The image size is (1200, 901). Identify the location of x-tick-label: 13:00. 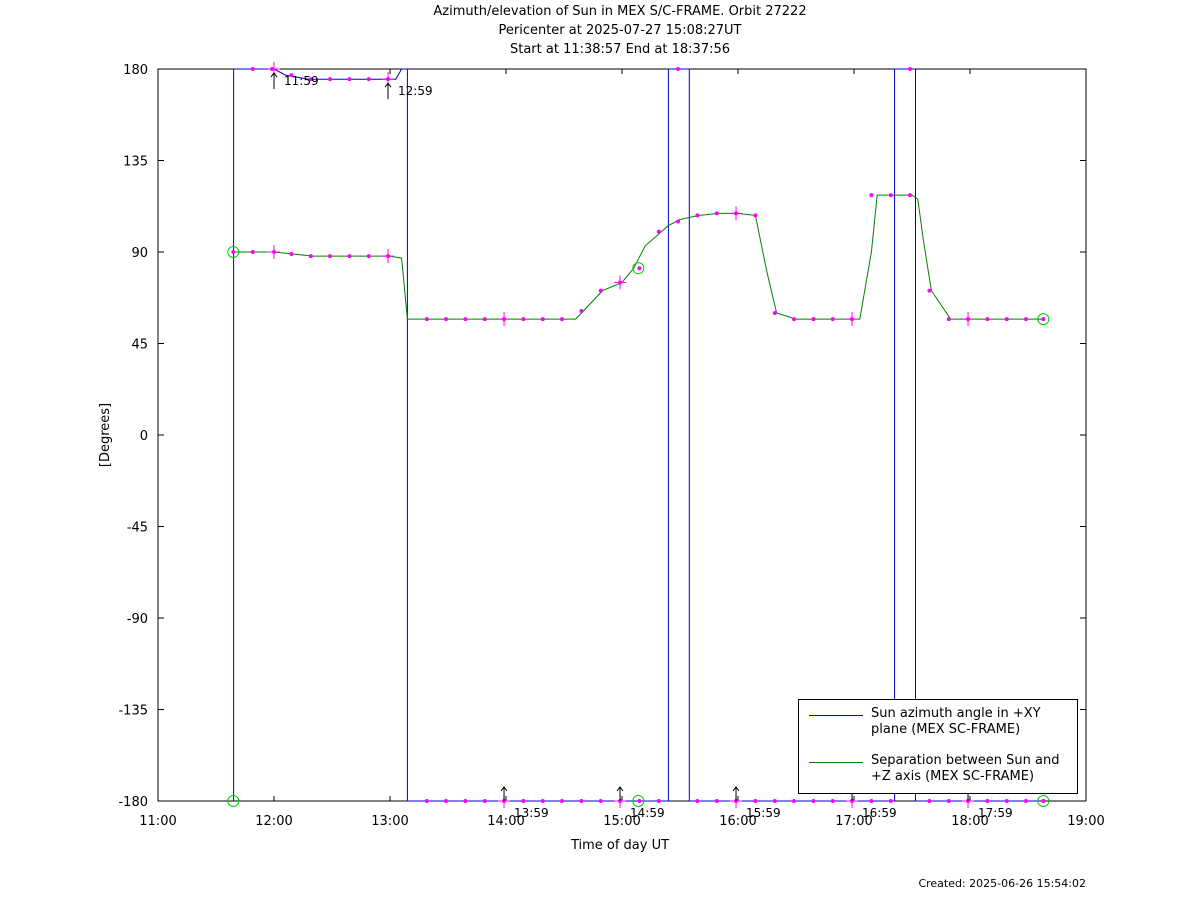
(389, 821).